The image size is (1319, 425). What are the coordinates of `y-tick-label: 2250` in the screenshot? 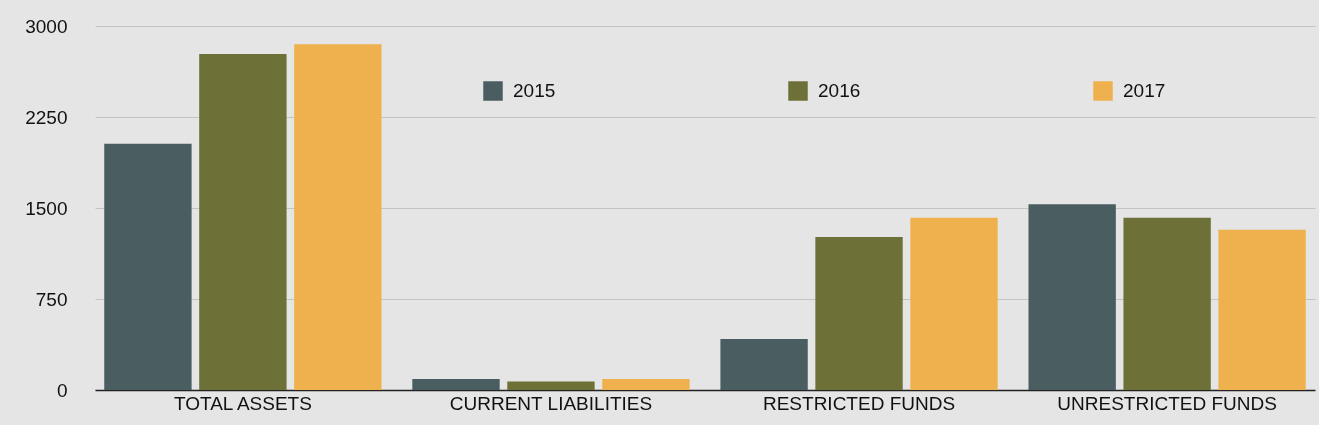 It's located at (46, 117).